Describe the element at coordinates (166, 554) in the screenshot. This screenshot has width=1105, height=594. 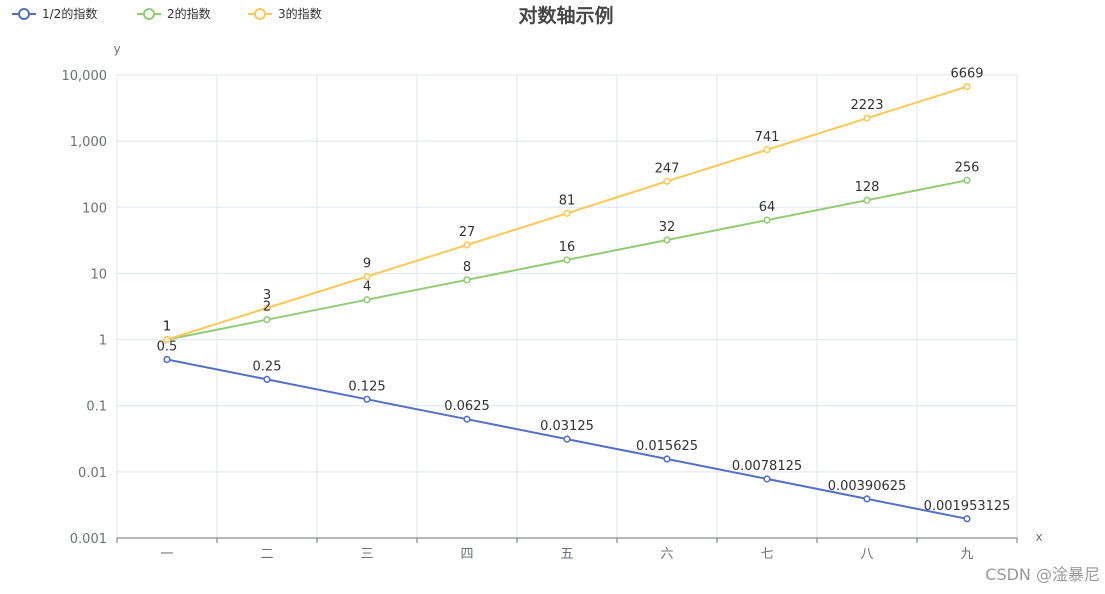
I see `x-tick-label: 一` at that location.